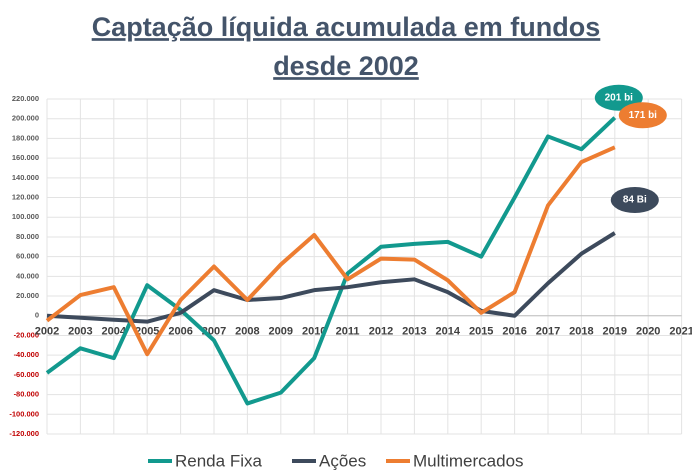  I want to click on y-tick-label: 40.000, so click(27, 275).